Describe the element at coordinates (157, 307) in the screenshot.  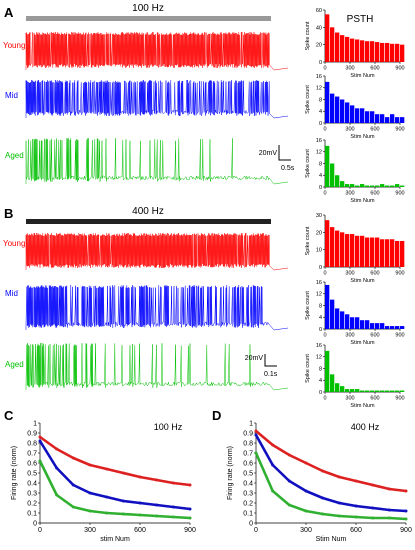
I see `trace-b-mid` at that location.